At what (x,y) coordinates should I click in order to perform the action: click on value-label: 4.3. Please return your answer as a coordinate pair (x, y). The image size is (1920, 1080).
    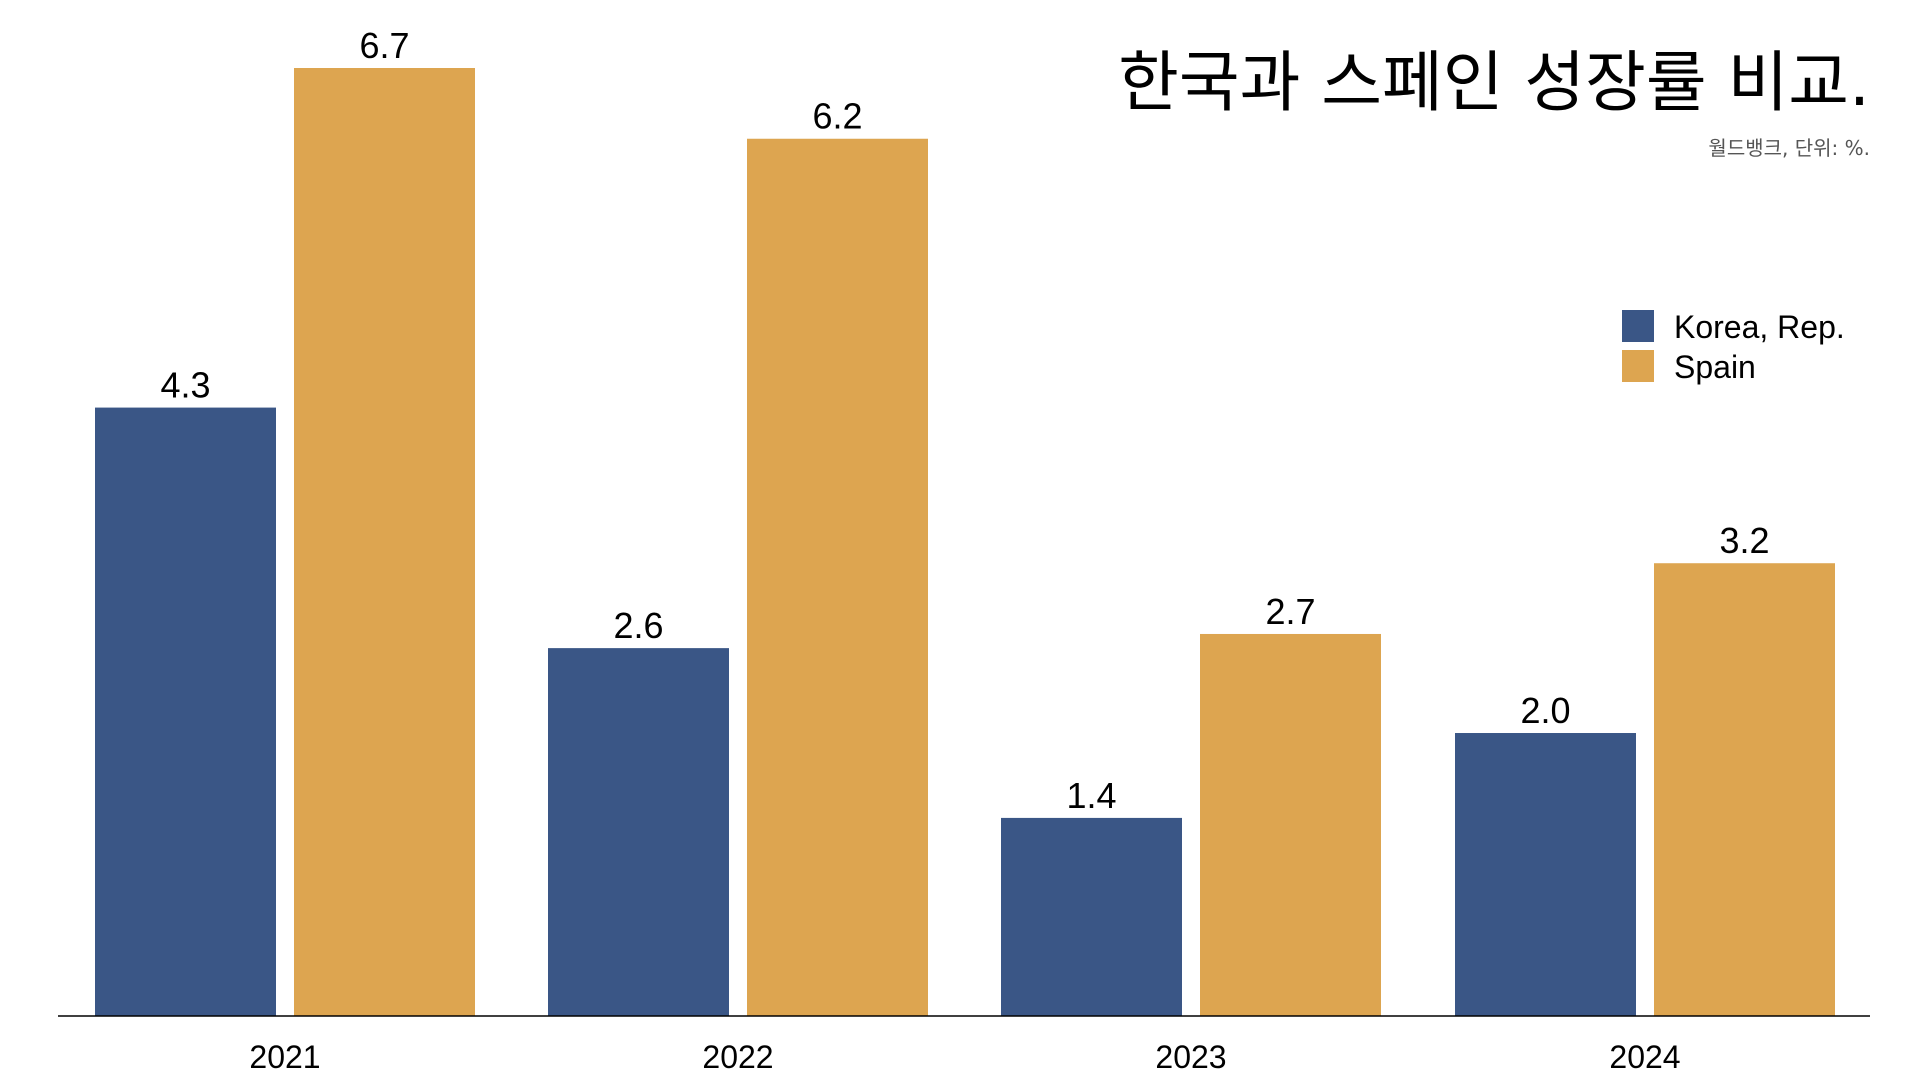
    Looking at the image, I should click on (185, 385).